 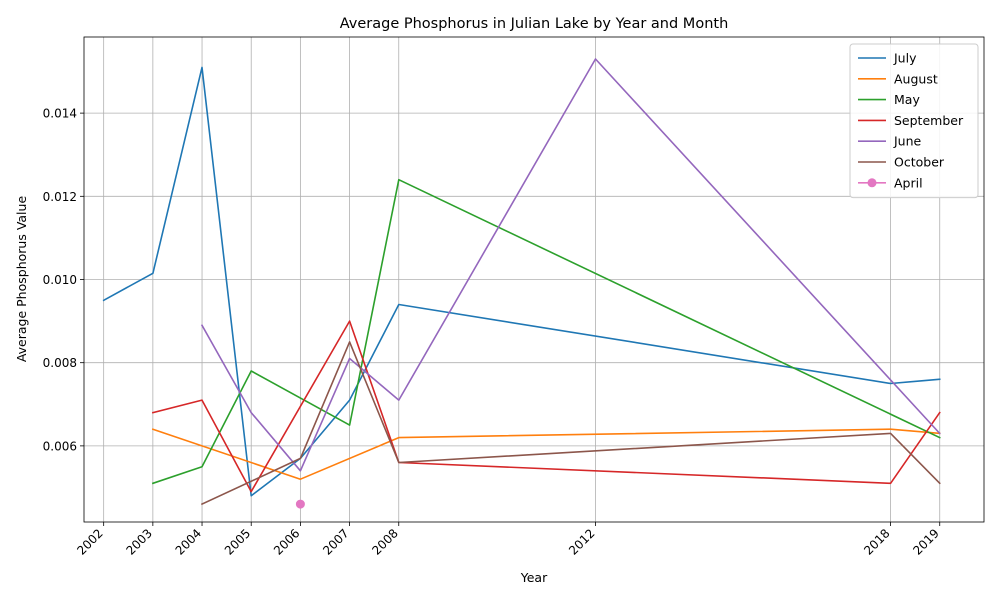 What do you see at coordinates (907, 99) in the screenshot?
I see `legend-label-may: May` at bounding box center [907, 99].